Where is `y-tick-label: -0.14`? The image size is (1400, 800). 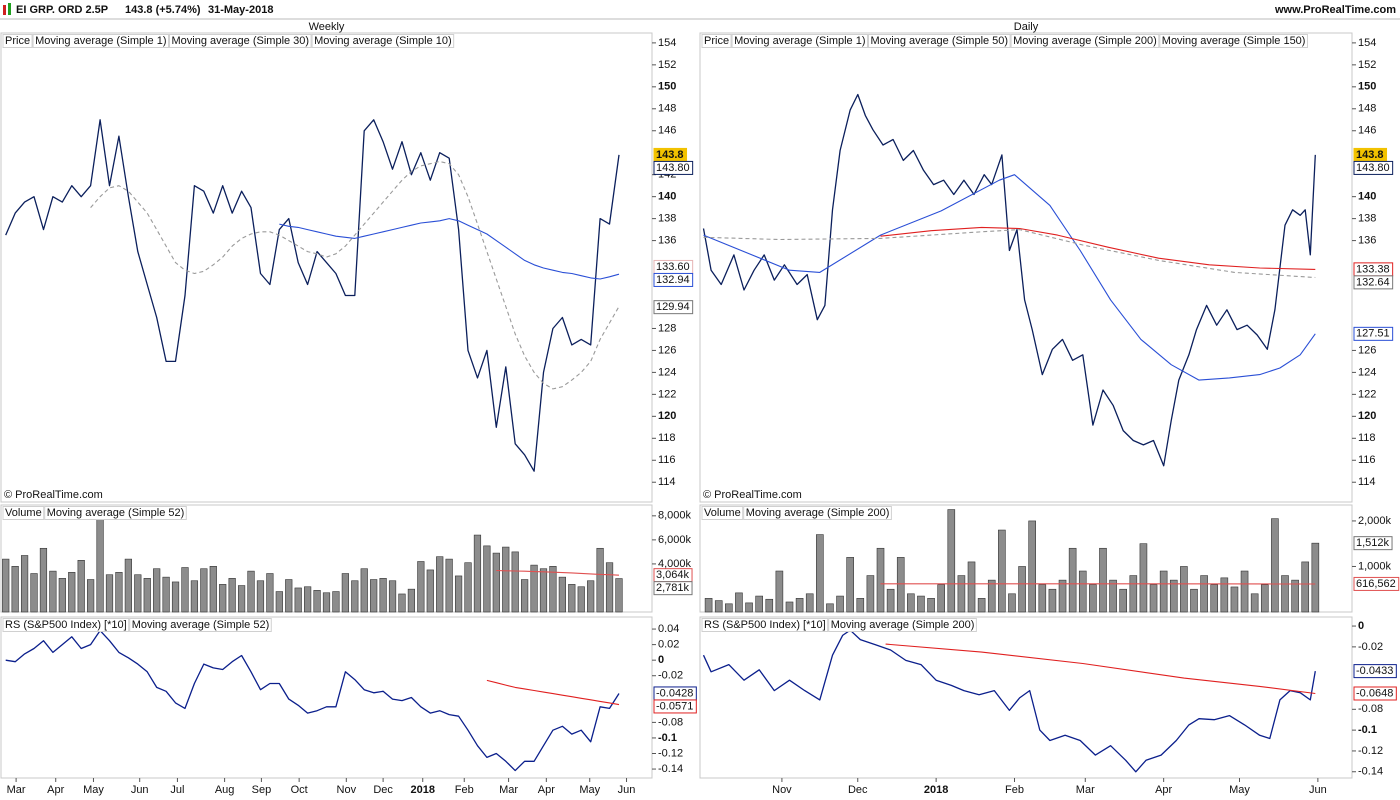
y-tick-label: -0.14 is located at coordinates (670, 769).